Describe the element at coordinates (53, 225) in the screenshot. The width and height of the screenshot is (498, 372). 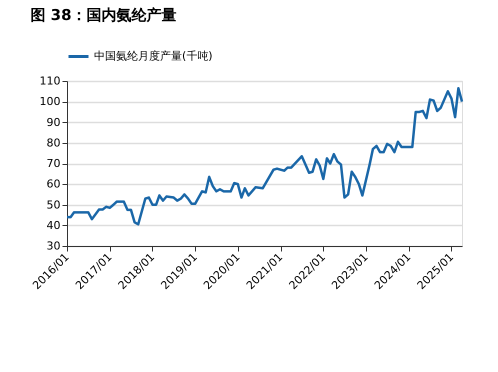
I see `y-tick-label: 40` at that location.